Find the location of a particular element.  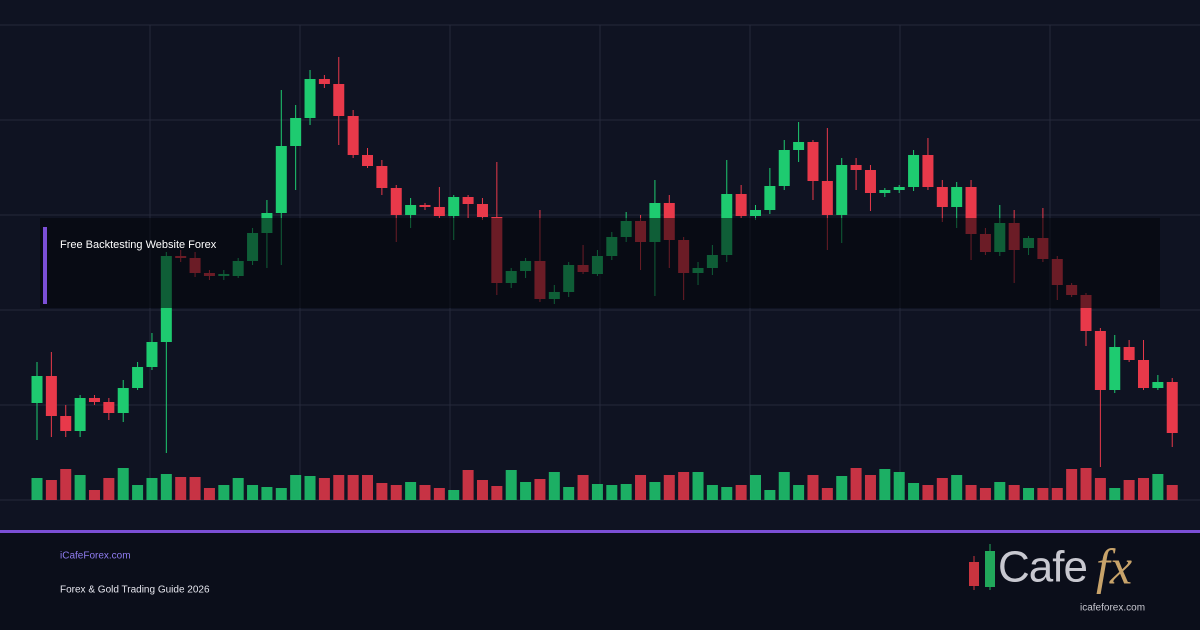

accent-bar is located at coordinates (45, 265).